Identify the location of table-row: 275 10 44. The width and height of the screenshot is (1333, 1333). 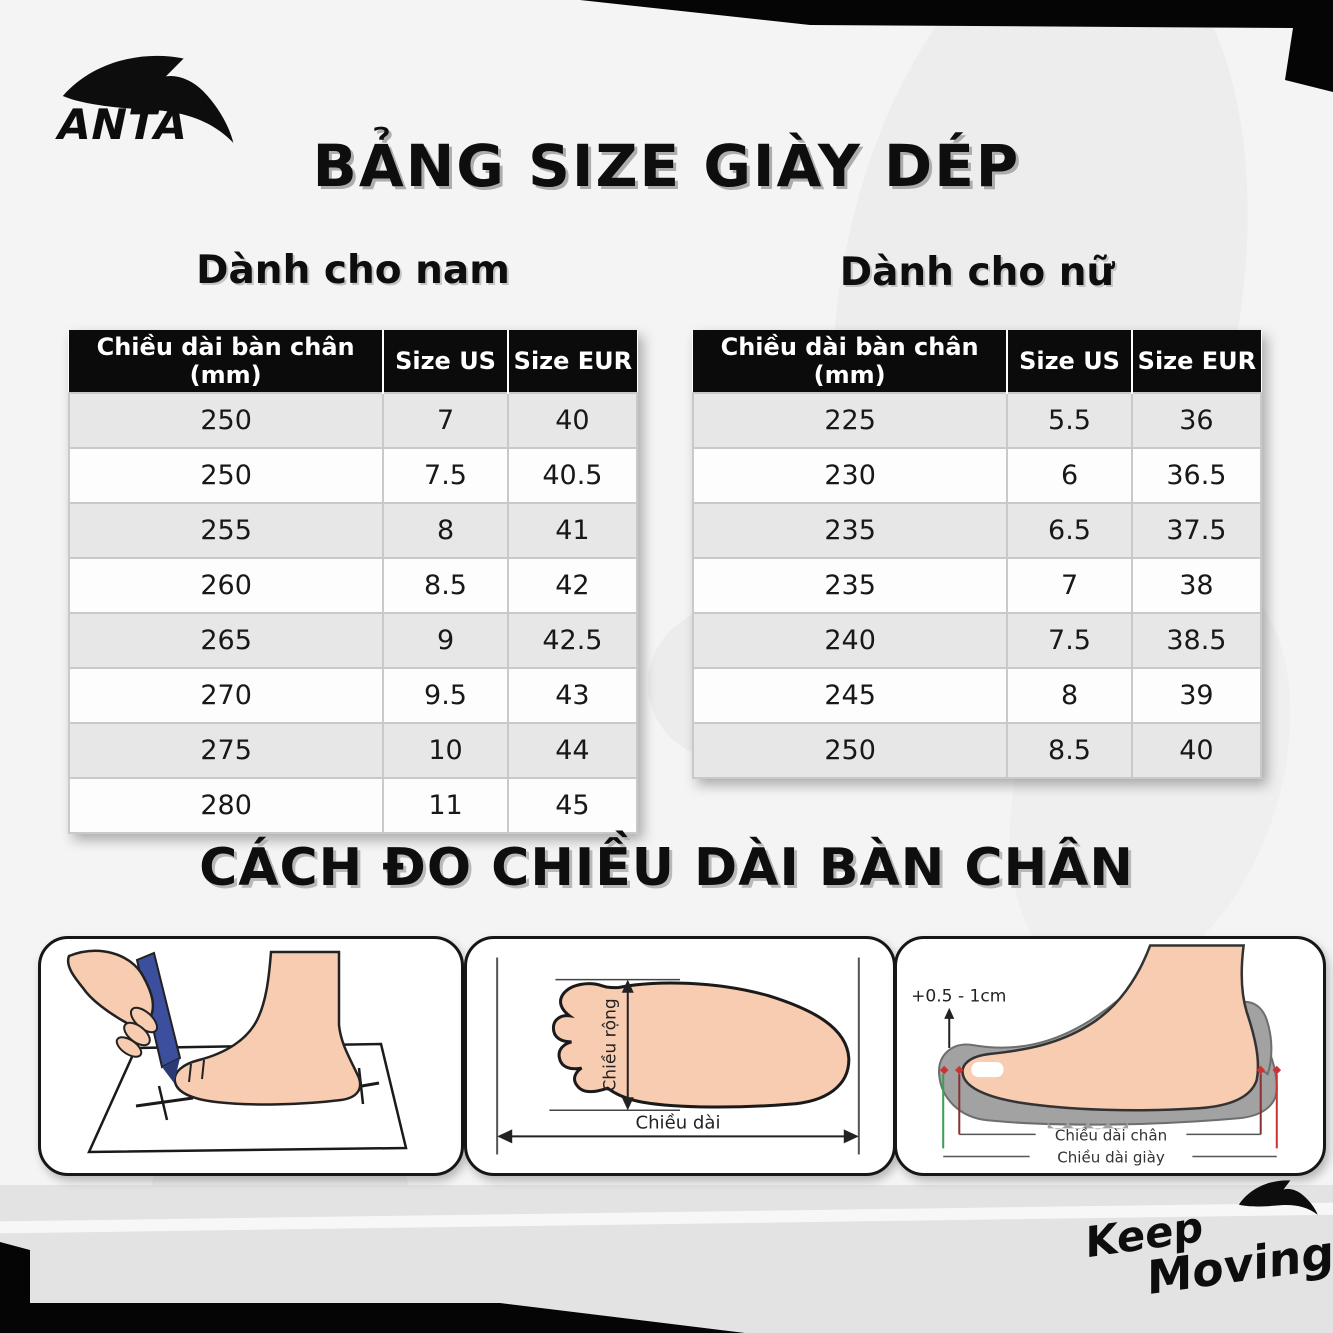
(353, 750).